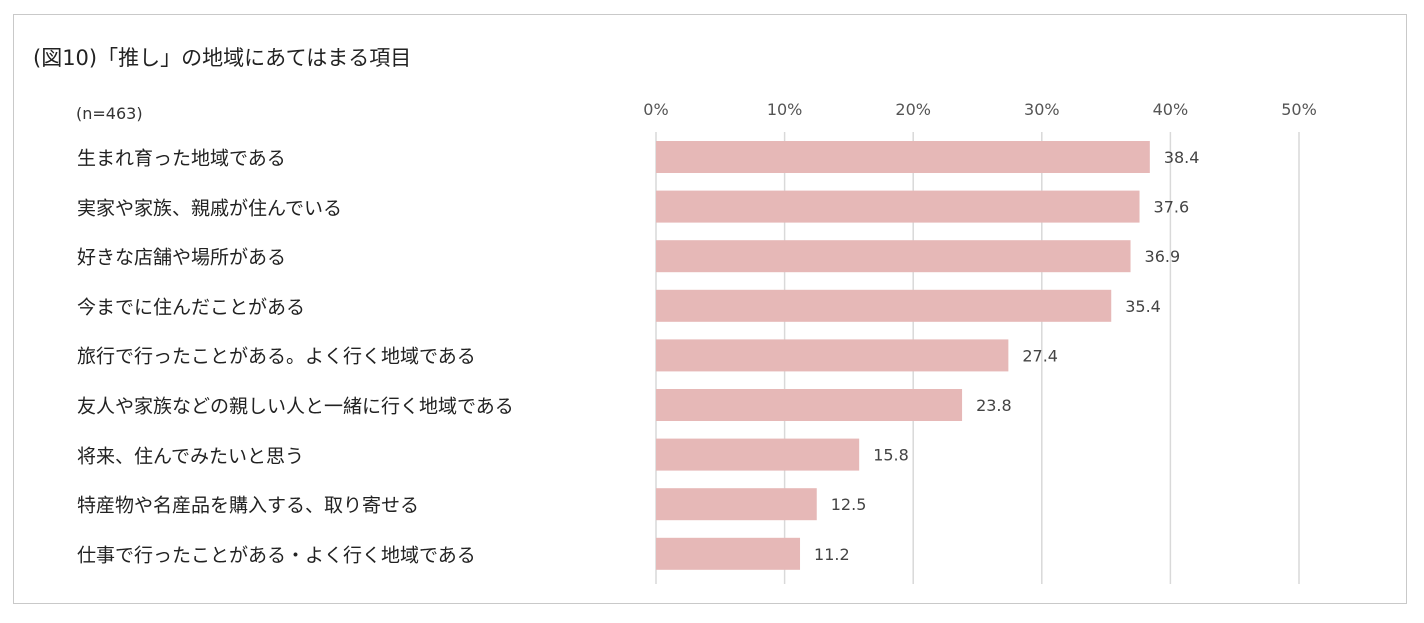 This screenshot has width=1424, height=623. Describe the element at coordinates (191, 456) in the screenshot. I see `category-label: 将来、住んでみたいと思う` at that location.